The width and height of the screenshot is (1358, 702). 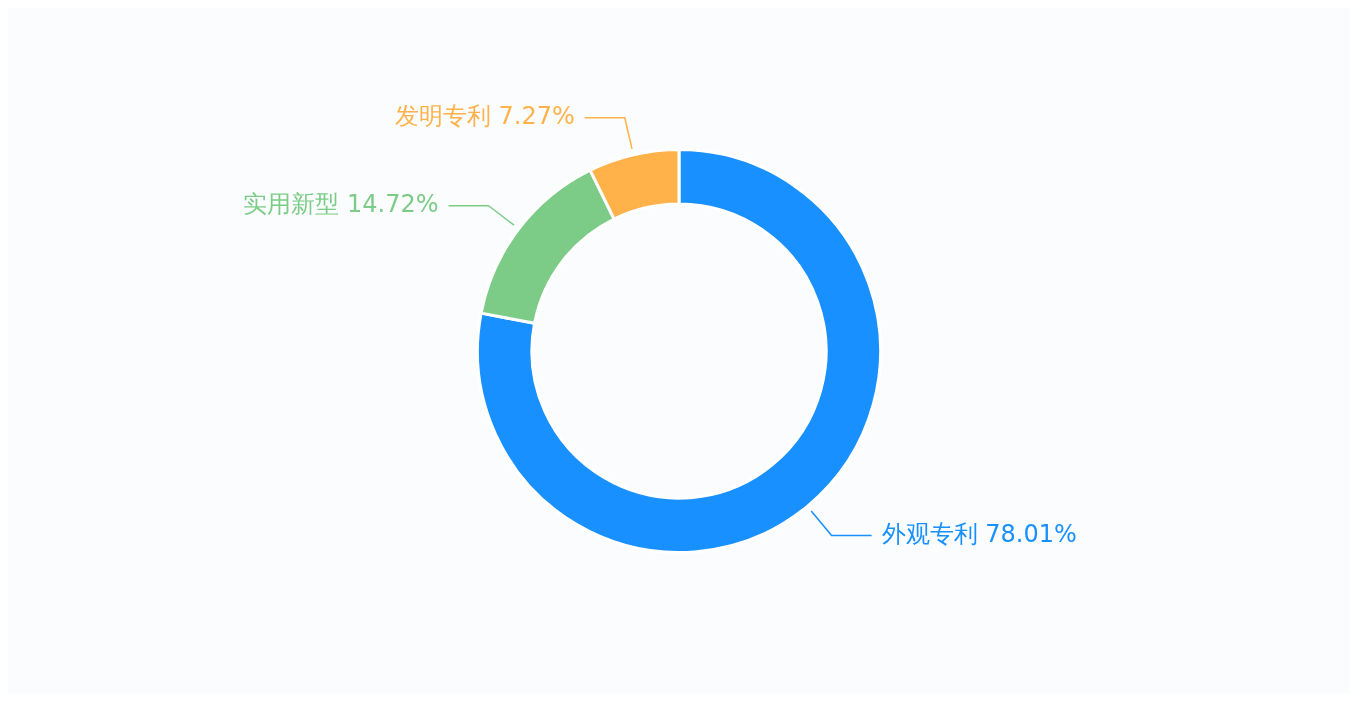 I want to click on slice-label: 发明专利 7.27%, so click(x=484, y=115).